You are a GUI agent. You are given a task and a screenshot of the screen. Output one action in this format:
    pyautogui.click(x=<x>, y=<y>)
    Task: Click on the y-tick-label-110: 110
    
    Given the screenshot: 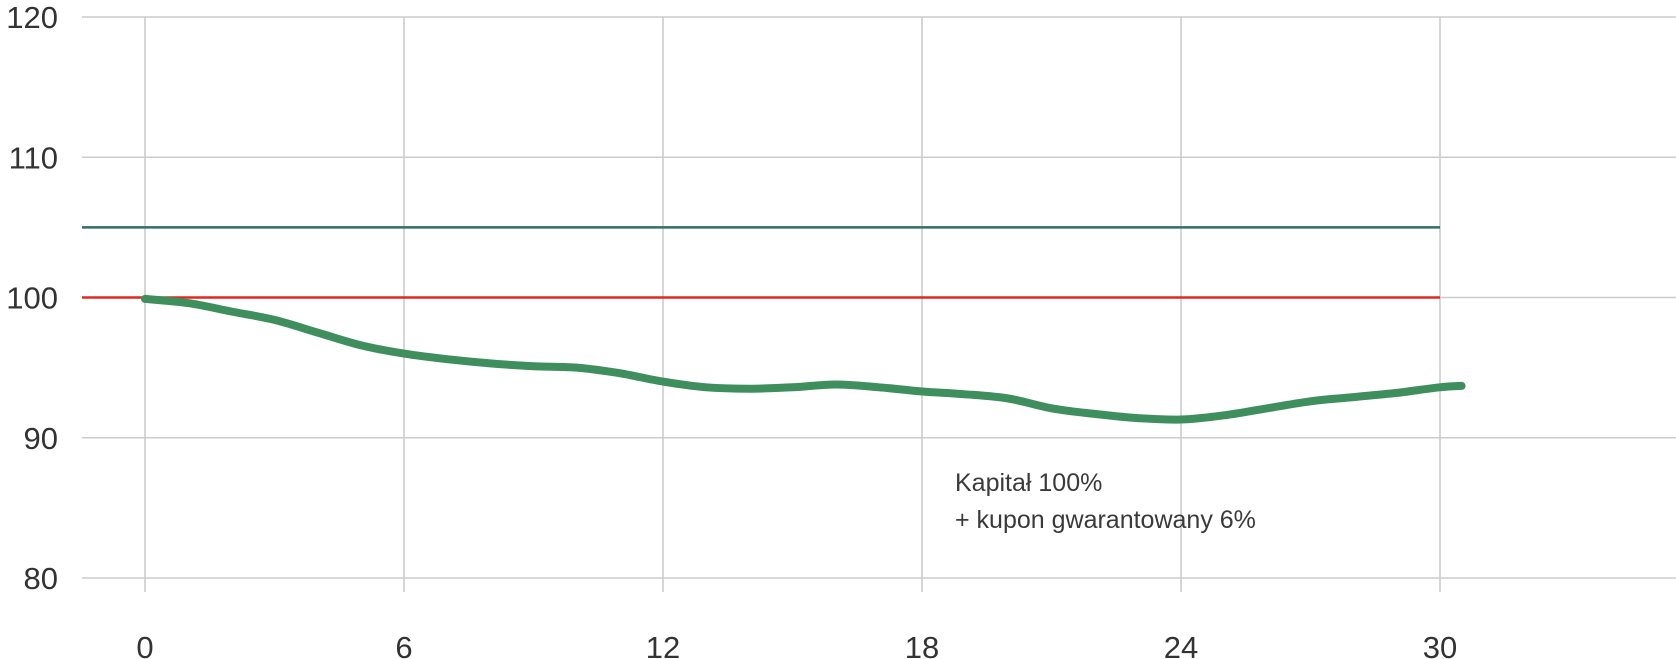 What is the action you would take?
    pyautogui.click(x=33, y=157)
    